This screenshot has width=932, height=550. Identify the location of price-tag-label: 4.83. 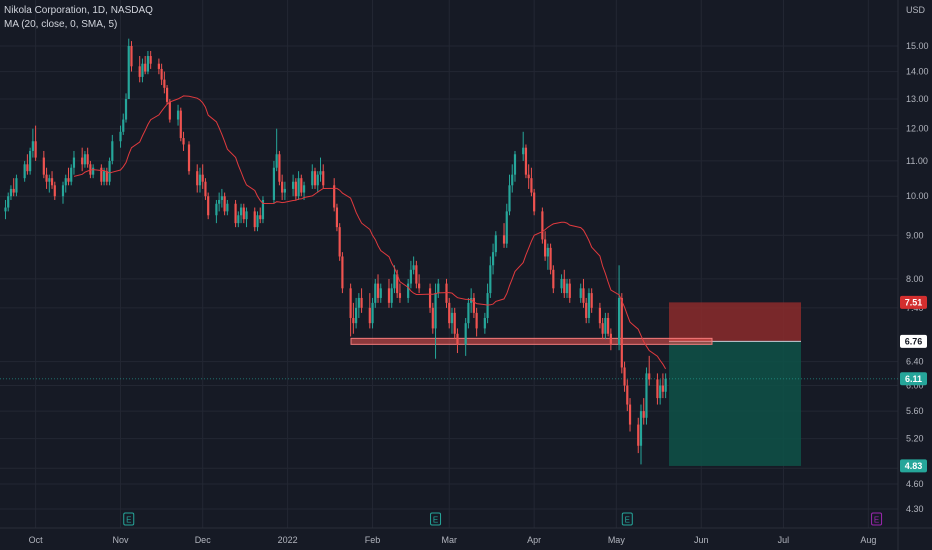
(914, 466).